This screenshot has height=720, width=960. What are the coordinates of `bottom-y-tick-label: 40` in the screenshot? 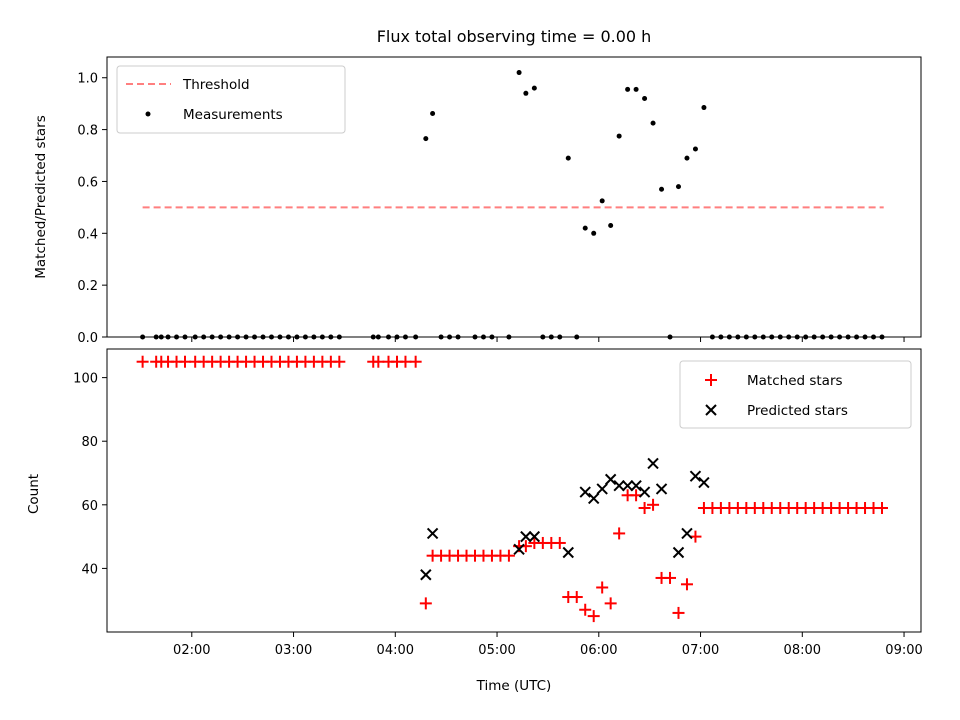 It's located at (89, 569).